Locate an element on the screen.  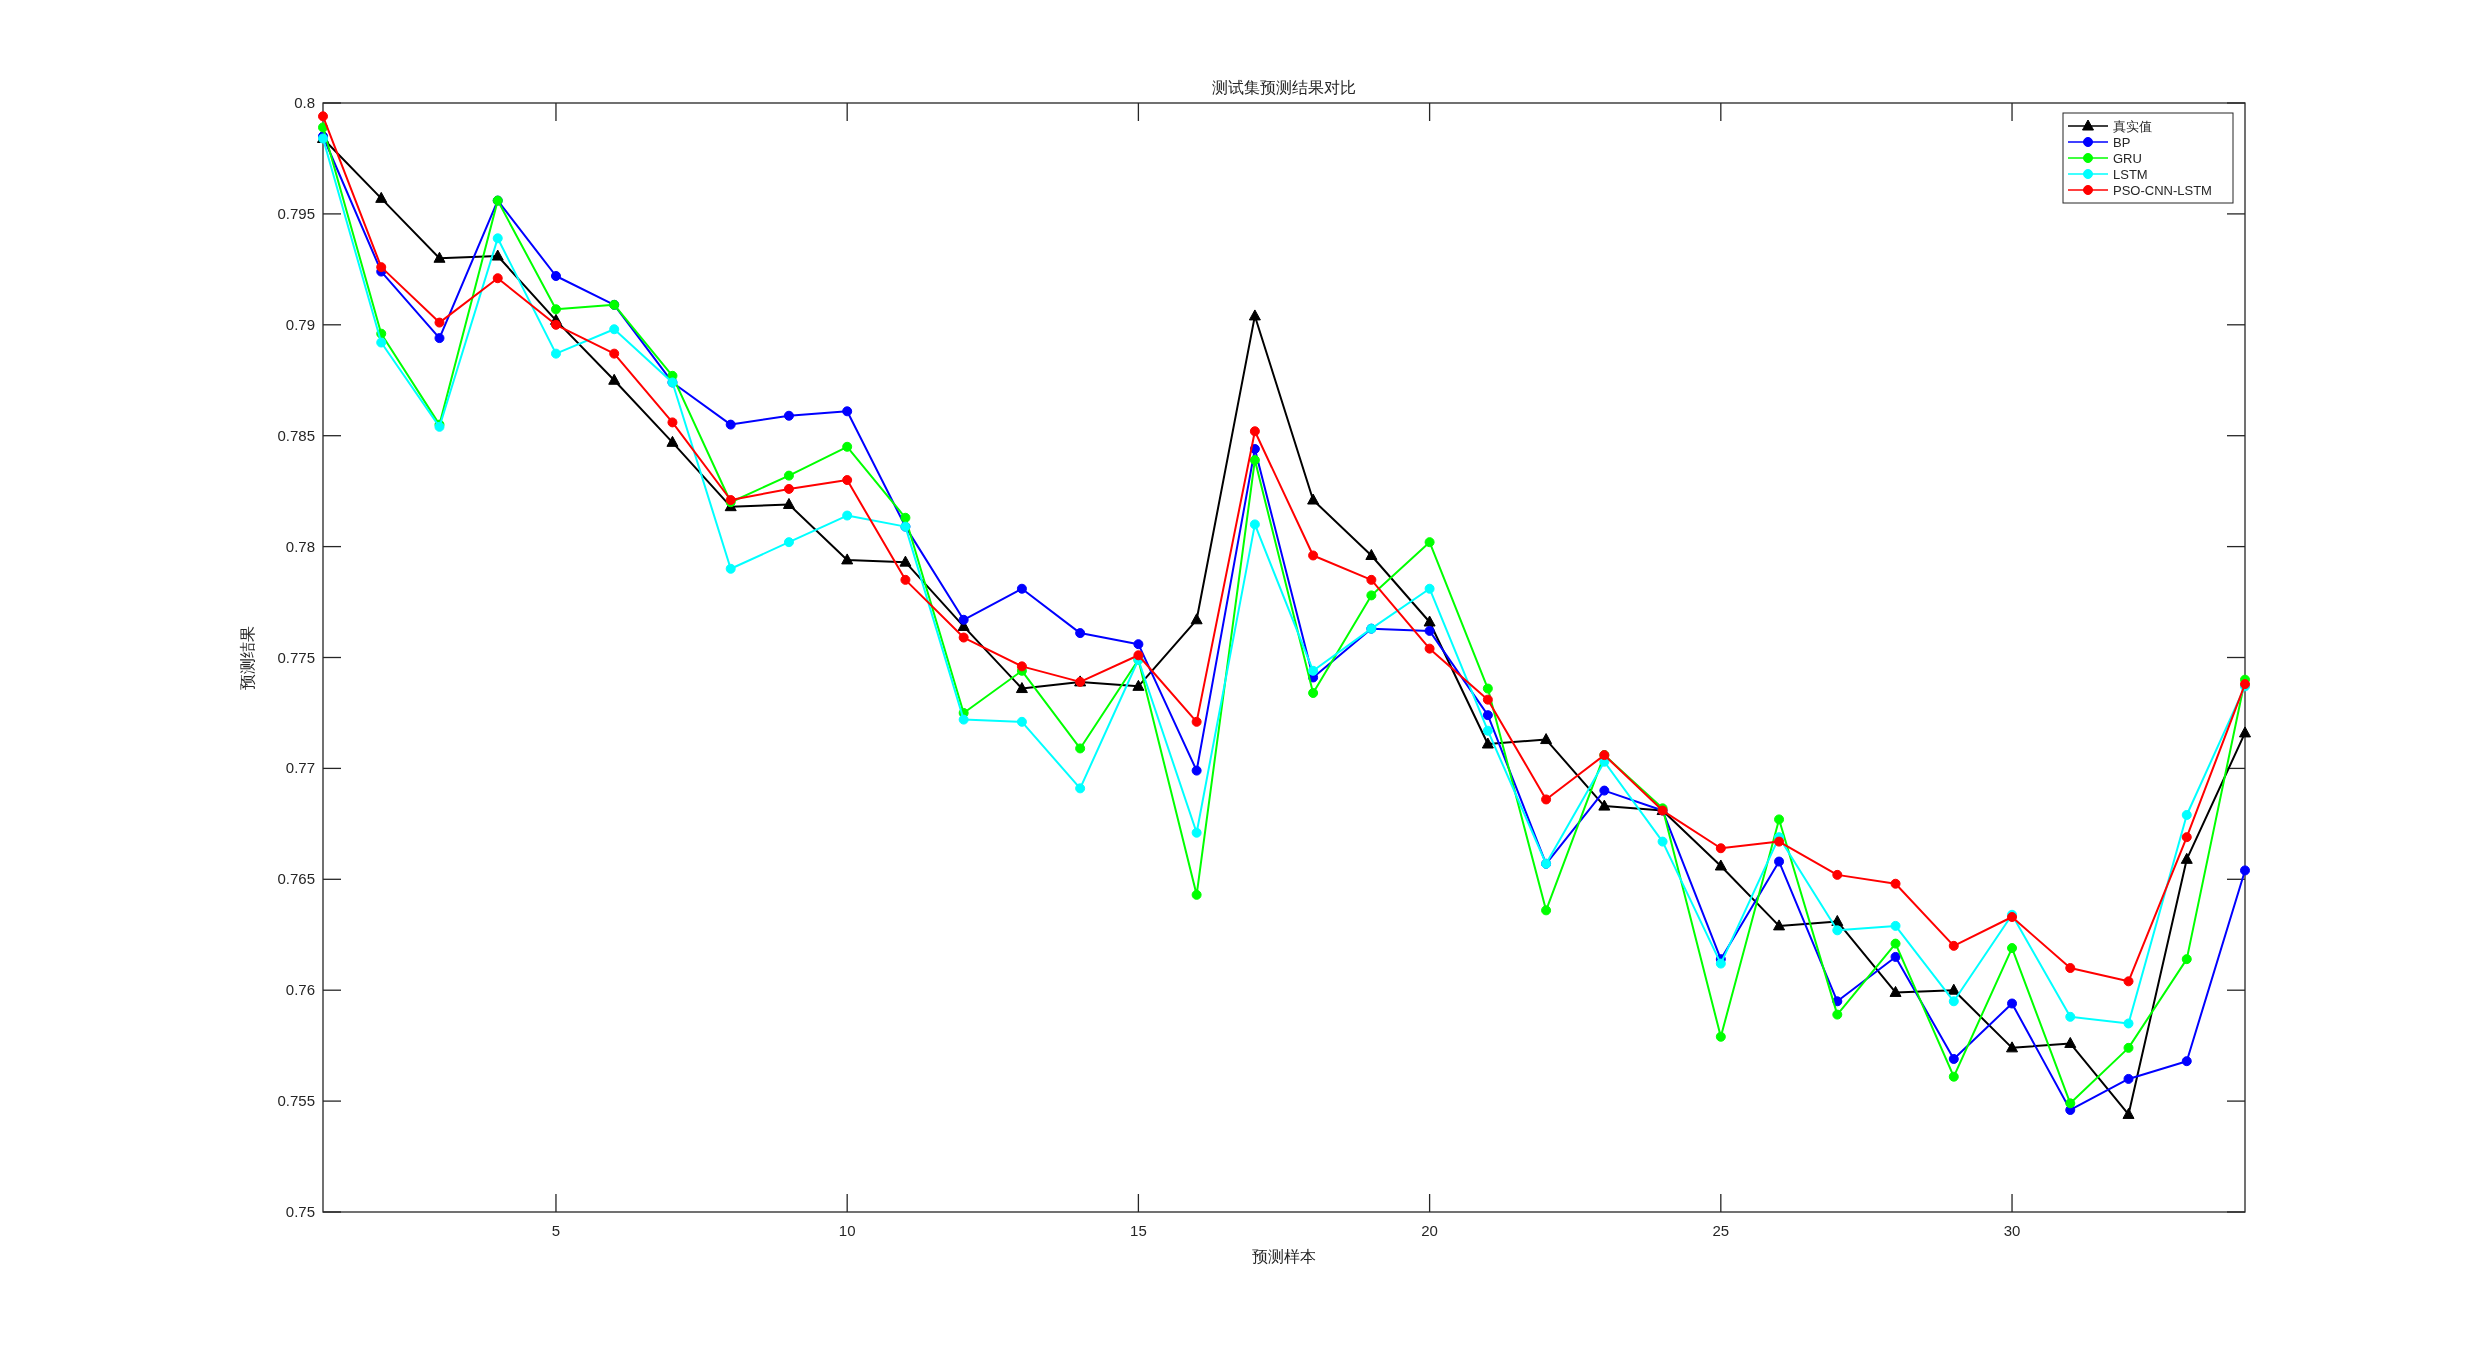
x-tick-label: 5 is located at coordinates (556, 1230).